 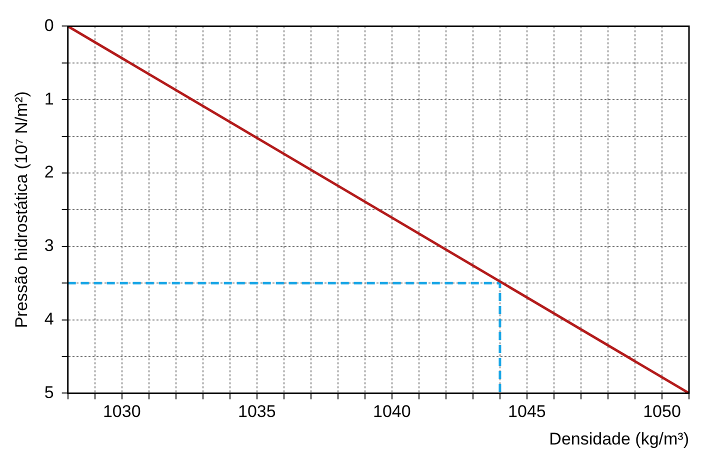 I want to click on x-tick-label: 1050, so click(x=662, y=412).